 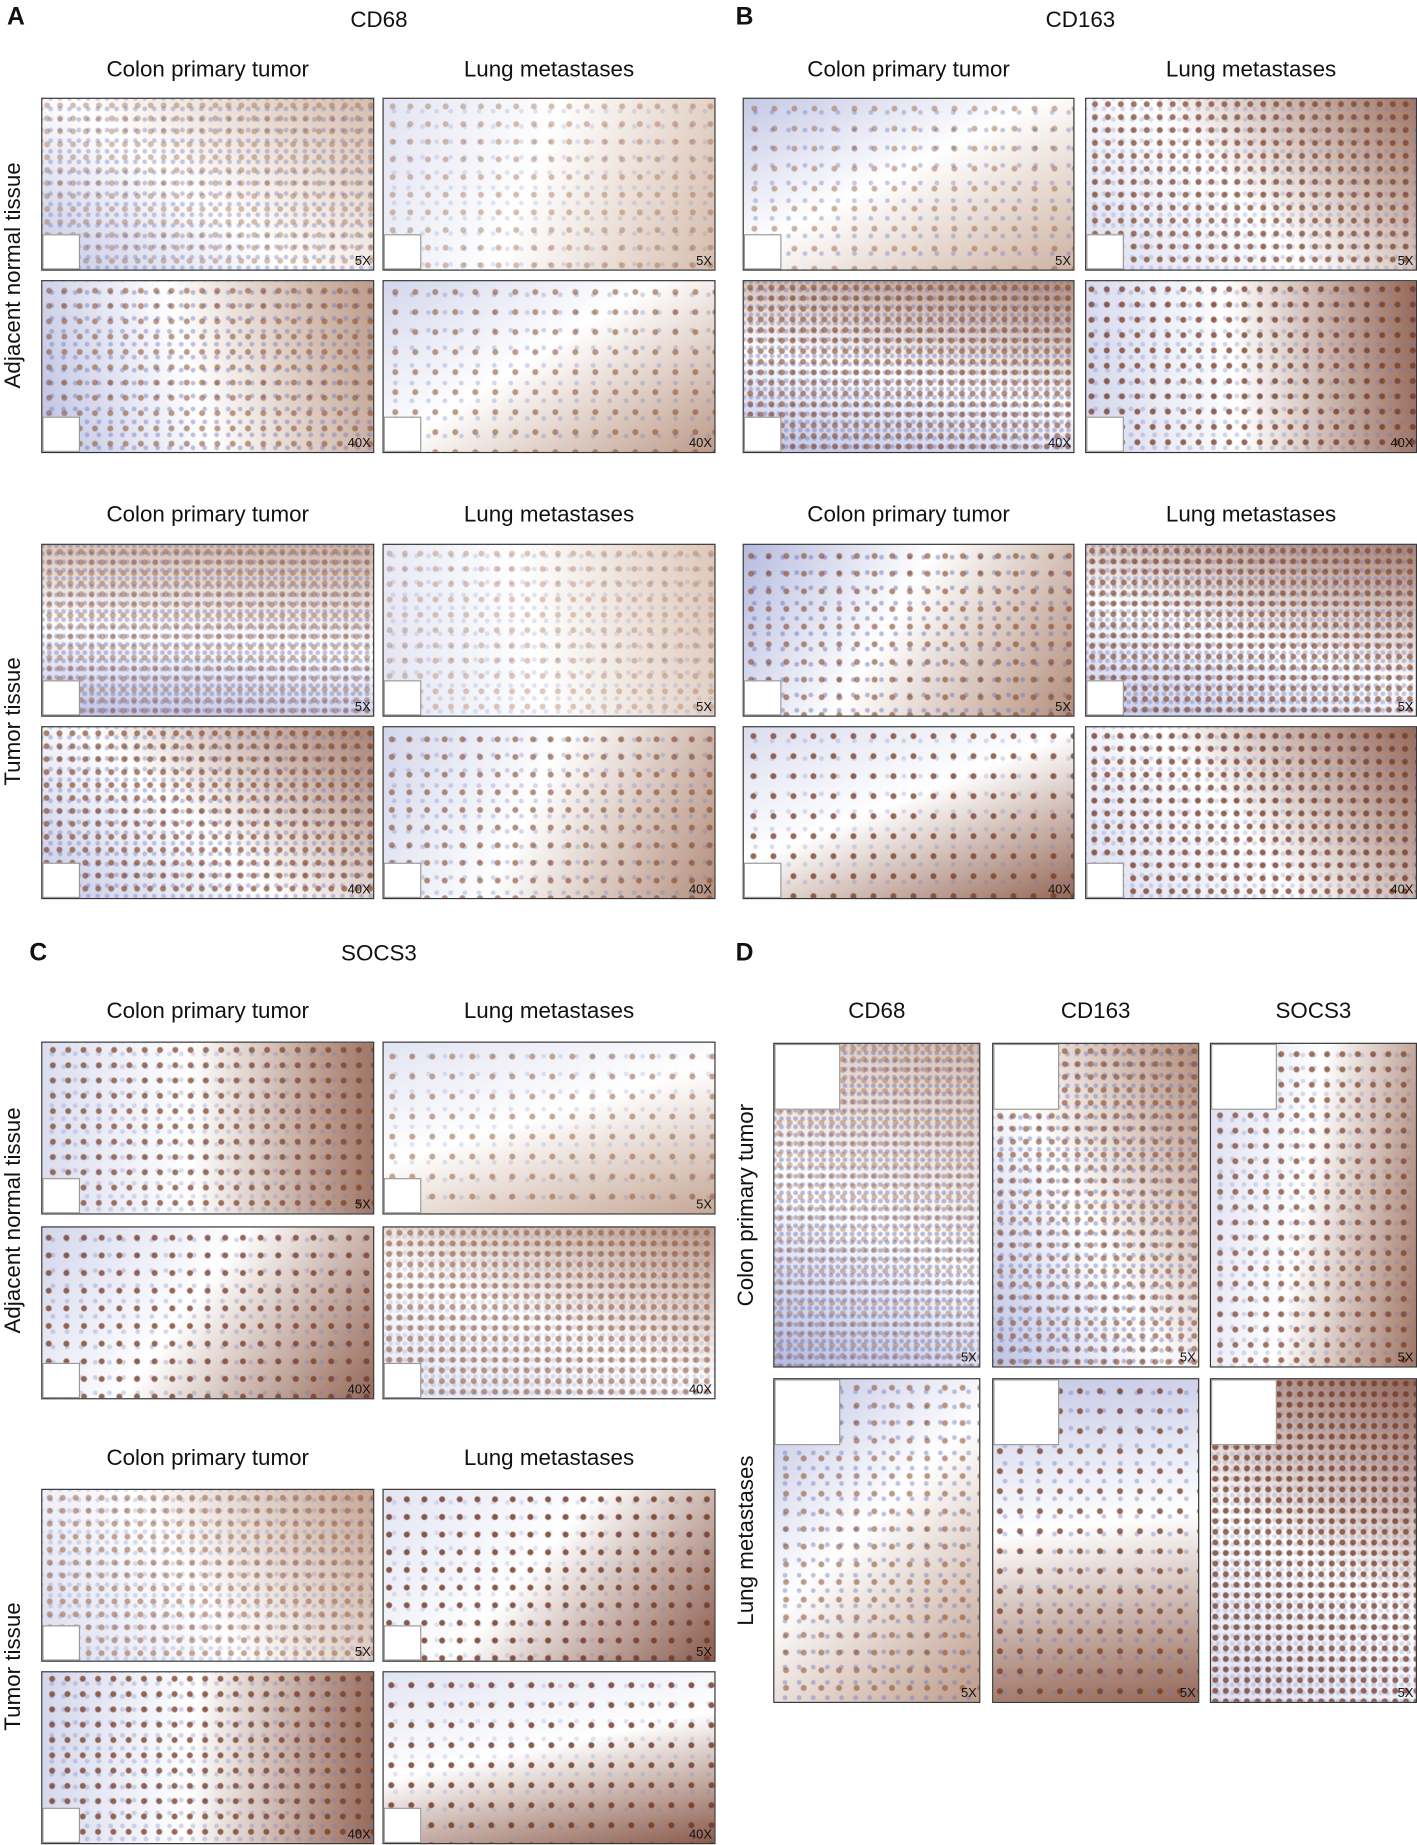 I want to click on panel-title: CD163, so click(x=1080, y=20).